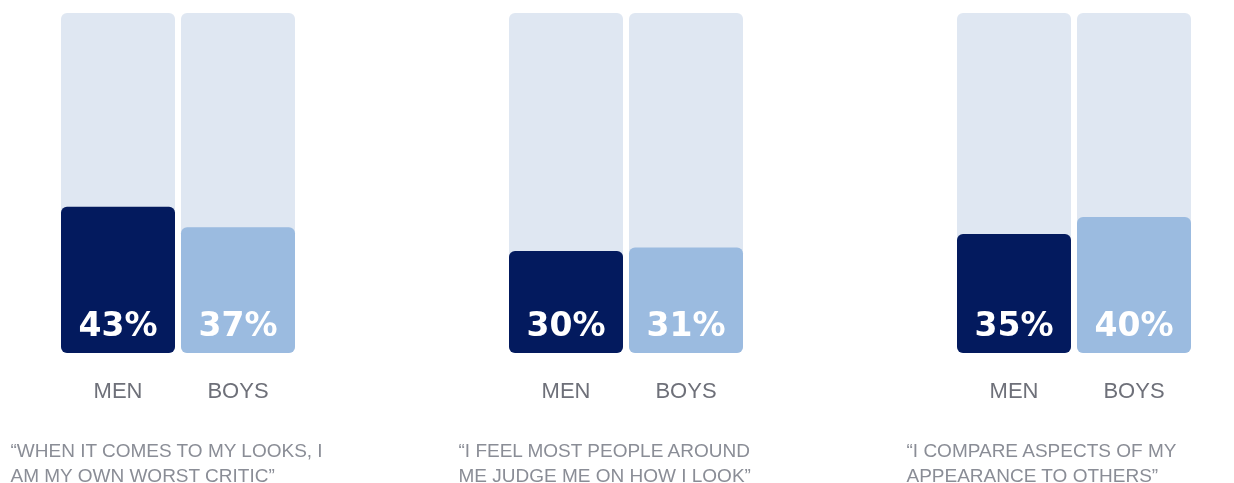 The height and width of the screenshot is (483, 1234). I want to click on data-label: 43%, so click(118, 324).